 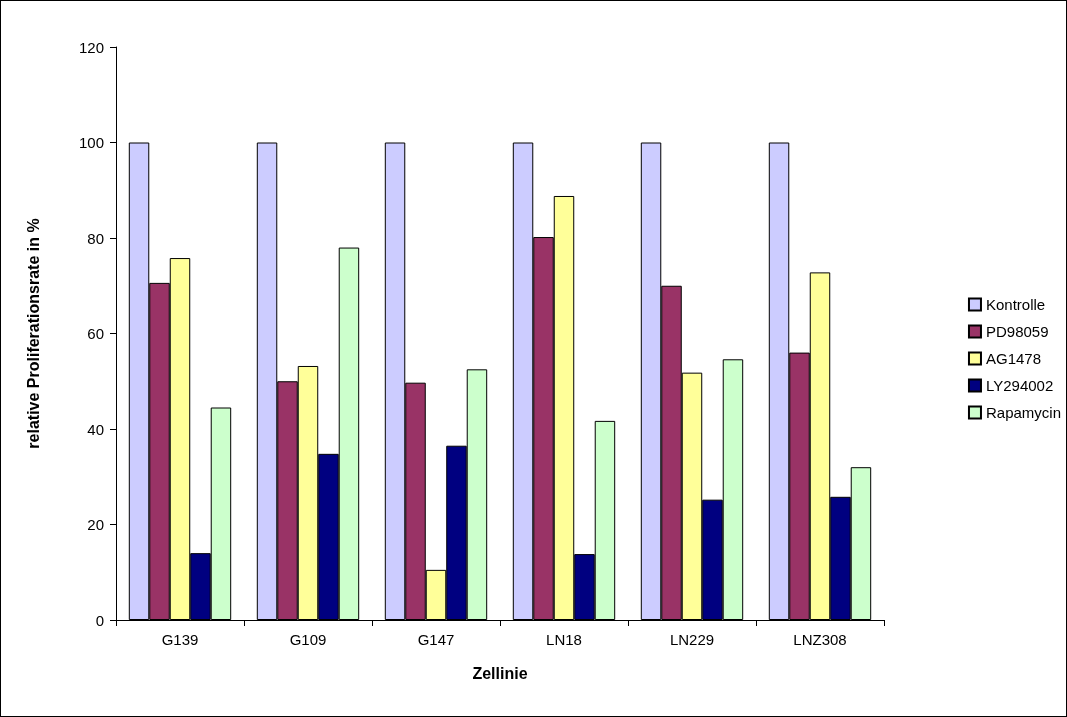 What do you see at coordinates (564, 639) in the screenshot?
I see `x-tick-label: LN18` at bounding box center [564, 639].